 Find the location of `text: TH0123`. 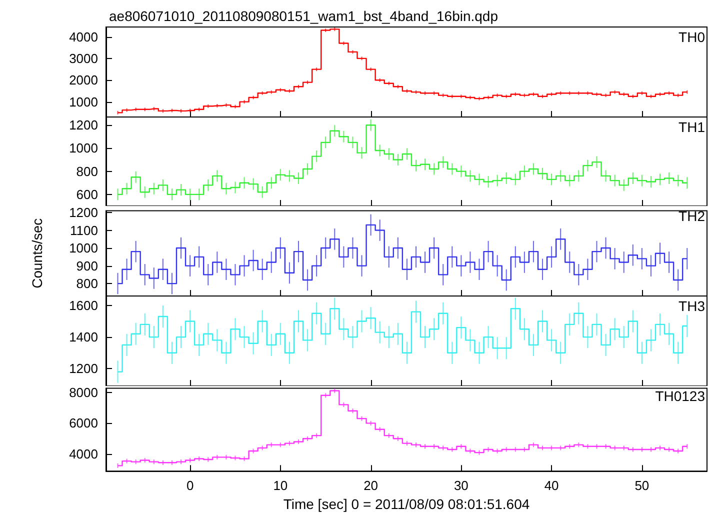

text: TH0123 is located at coordinates (680, 396).